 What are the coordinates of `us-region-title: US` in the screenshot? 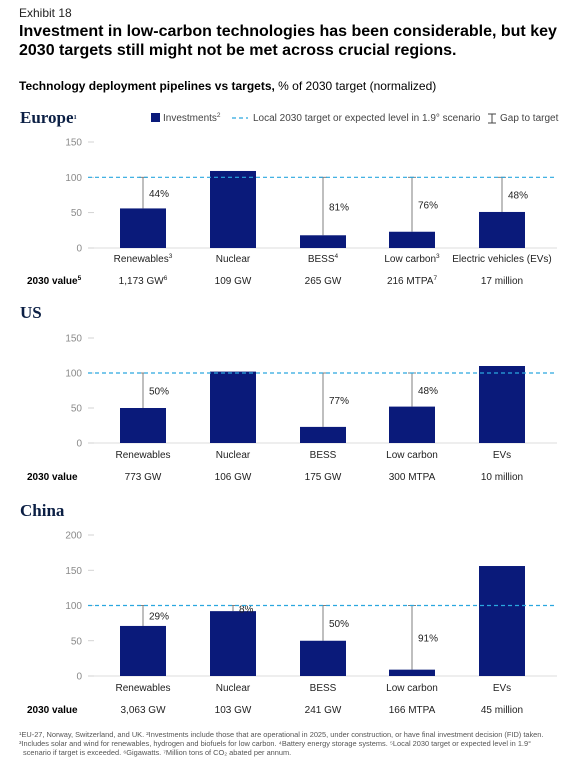 It's located at (31, 312).